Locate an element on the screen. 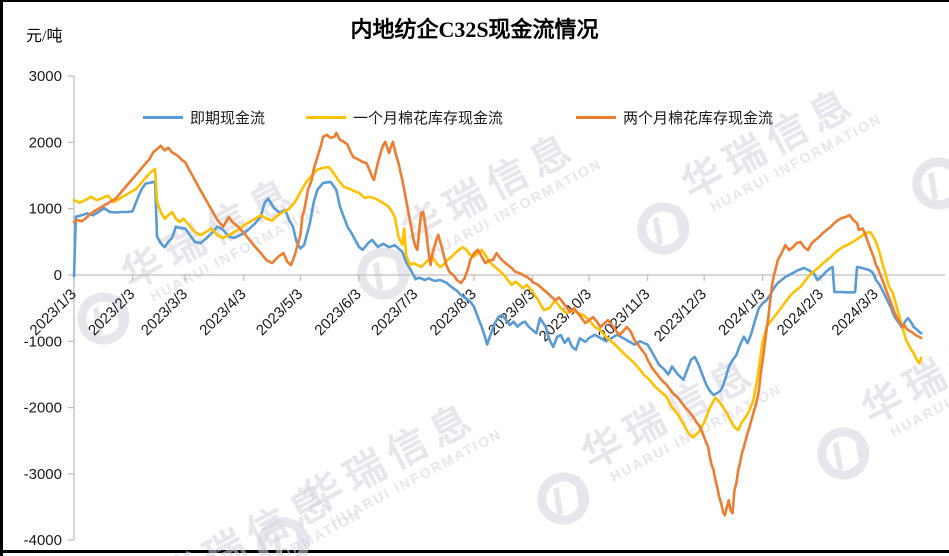 Image resolution: width=949 pixels, height=556 pixels. legend-line-yellow-icon is located at coordinates (326, 117).